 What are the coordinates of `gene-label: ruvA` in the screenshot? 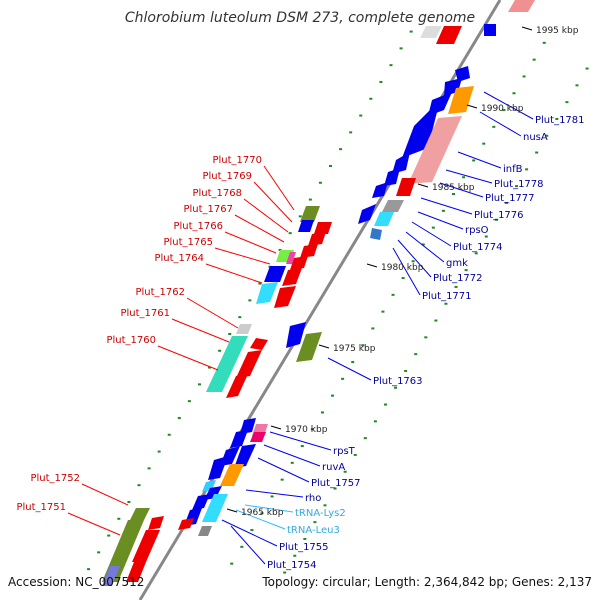 It's located at (333, 467).